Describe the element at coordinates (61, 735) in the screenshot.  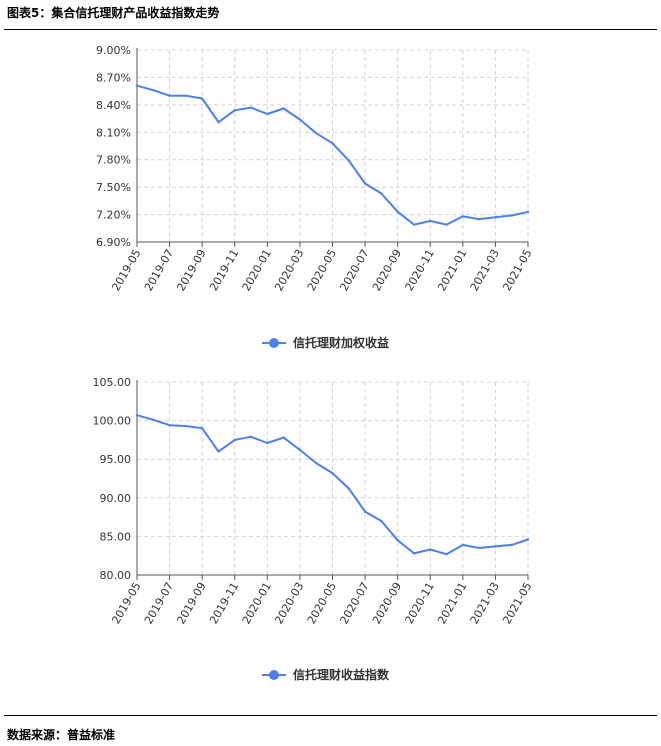
I see `figure-source: 数据来源：普益标准` at that location.